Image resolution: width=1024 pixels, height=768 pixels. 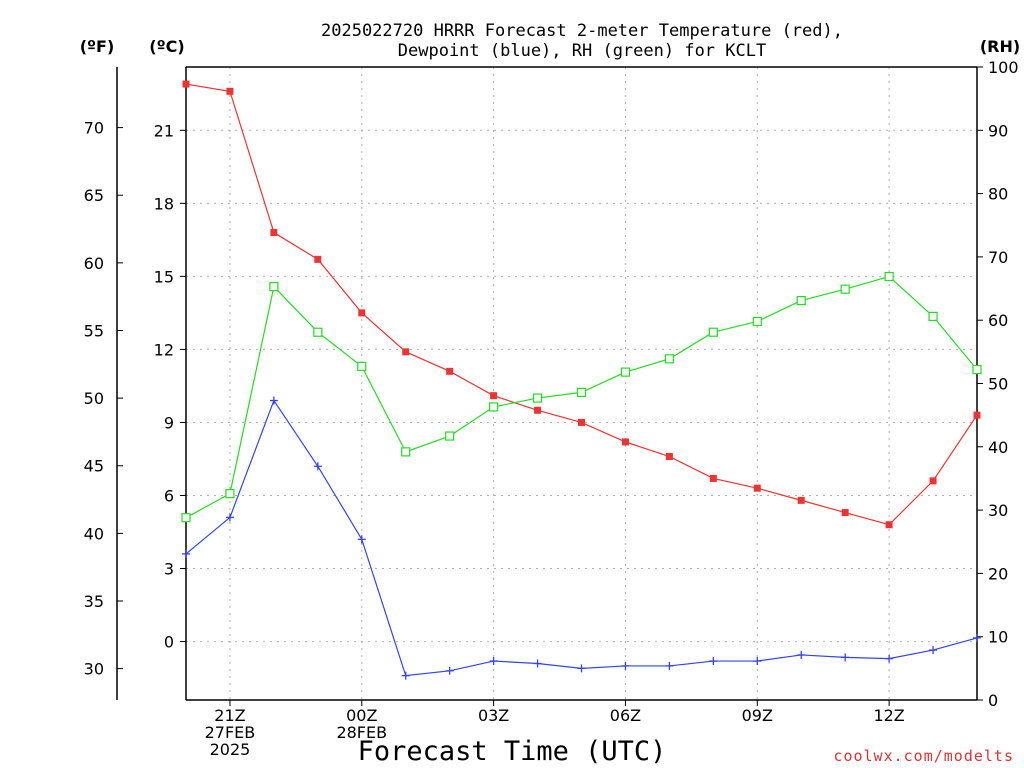 I want to click on rh-tick-label: 0, so click(x=993, y=700).